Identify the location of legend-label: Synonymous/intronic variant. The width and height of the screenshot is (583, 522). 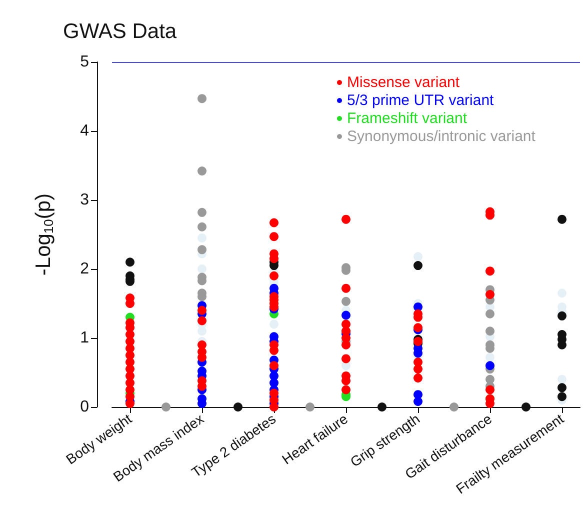
(441, 136).